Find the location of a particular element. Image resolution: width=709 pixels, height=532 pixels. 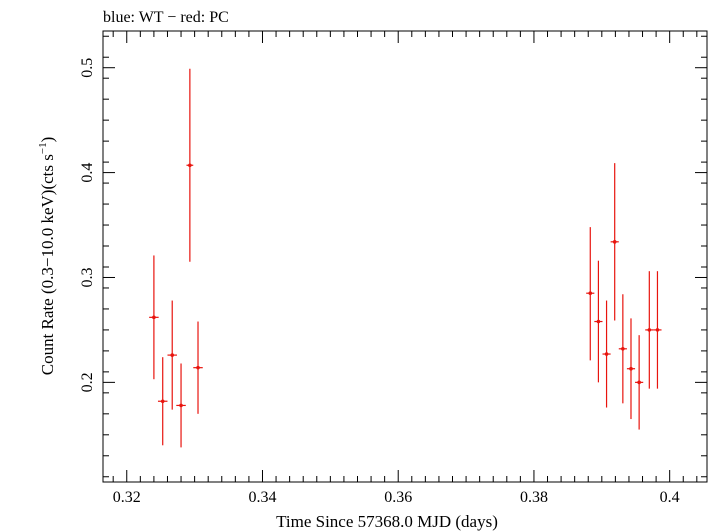

x-axis-label: Time Since 57368.0 MJD (days) is located at coordinates (387, 521).